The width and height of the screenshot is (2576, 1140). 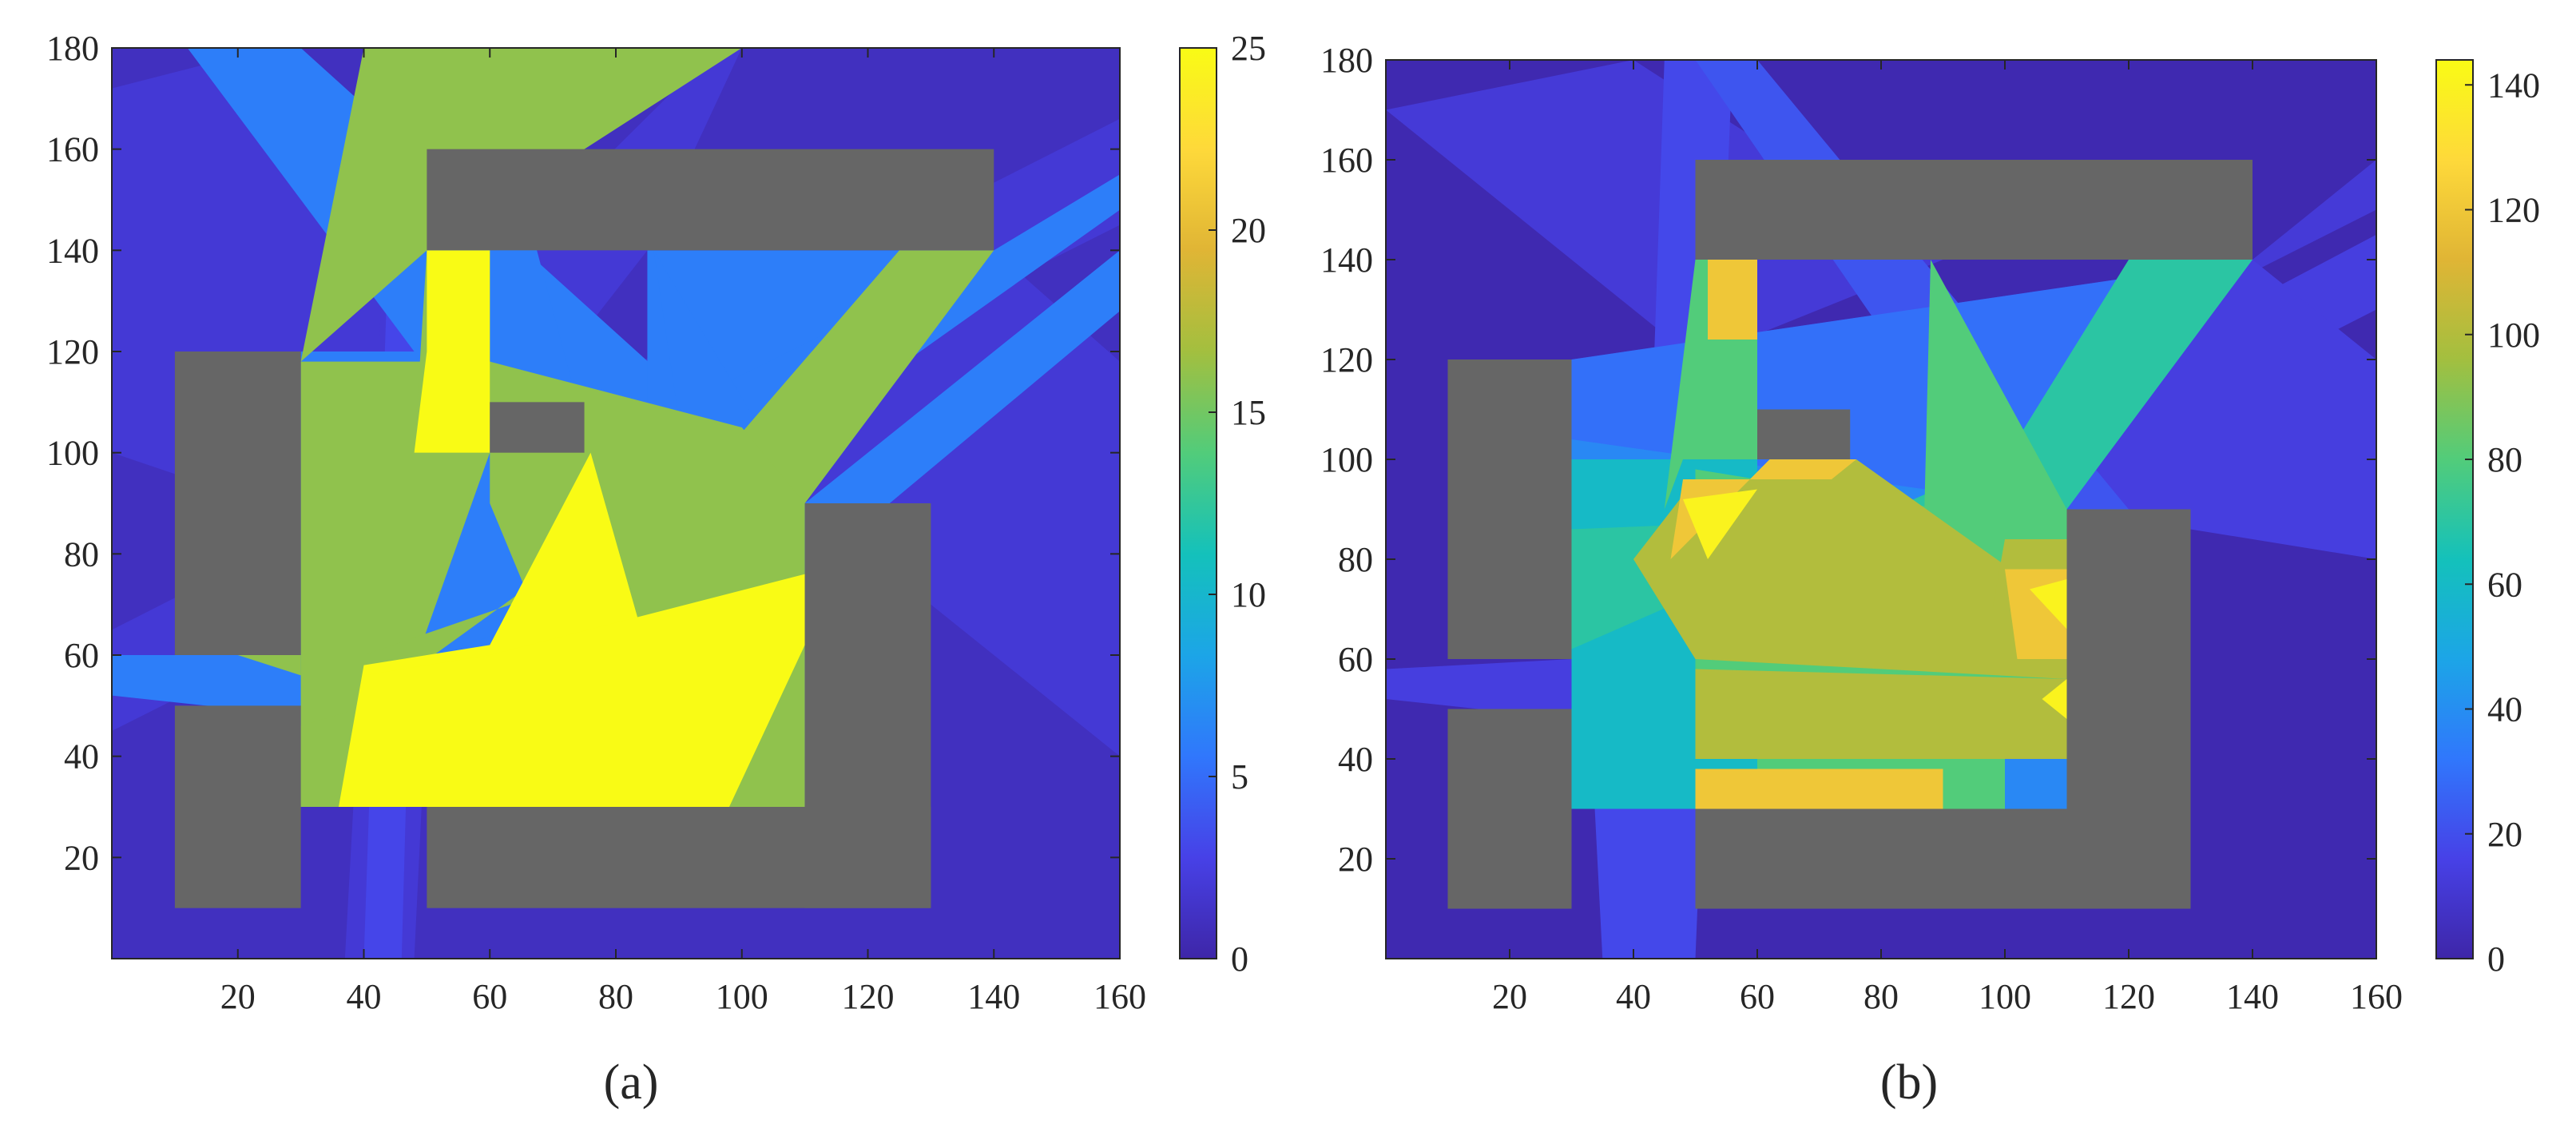 I want to click on colorbar-tick-label: 60, so click(x=2504, y=584).